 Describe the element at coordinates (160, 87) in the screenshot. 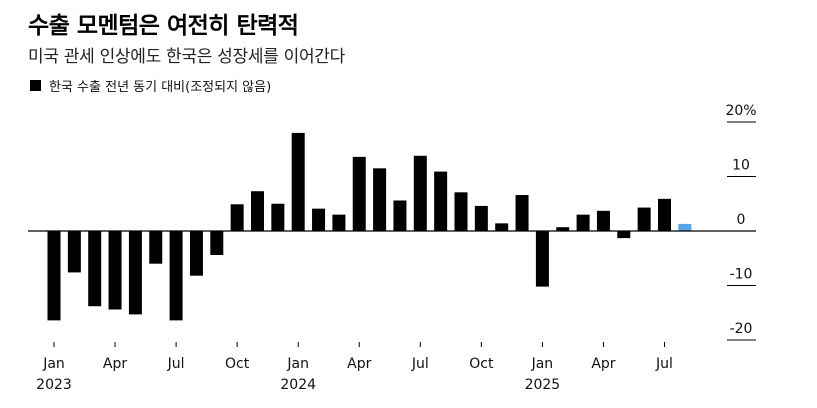

I see `legend-label: 한국 수출 전년 동기 대비(조정되지 않음)` at that location.